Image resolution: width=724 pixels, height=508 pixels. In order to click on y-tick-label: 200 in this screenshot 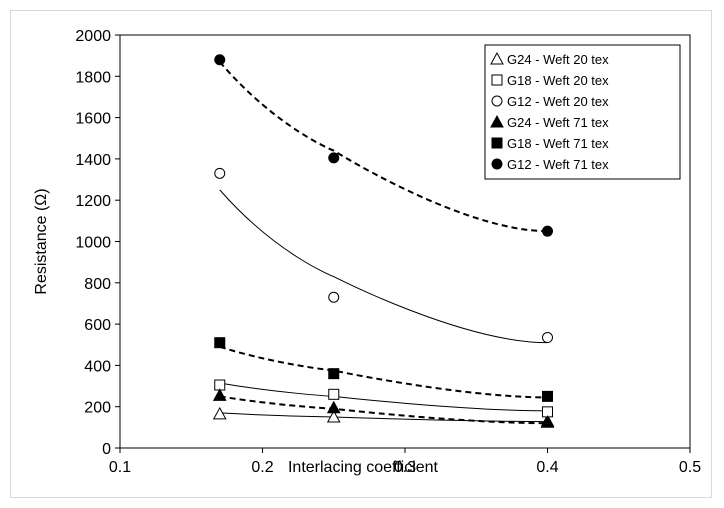, I will do `click(97, 408)`.